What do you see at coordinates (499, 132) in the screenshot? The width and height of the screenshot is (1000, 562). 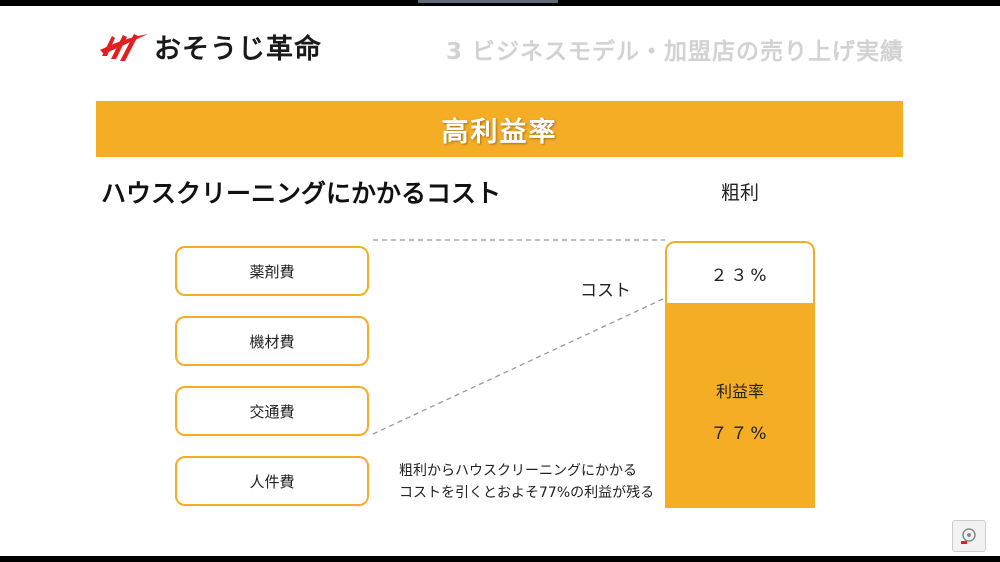 I see `banner-title: 高利益率` at bounding box center [499, 132].